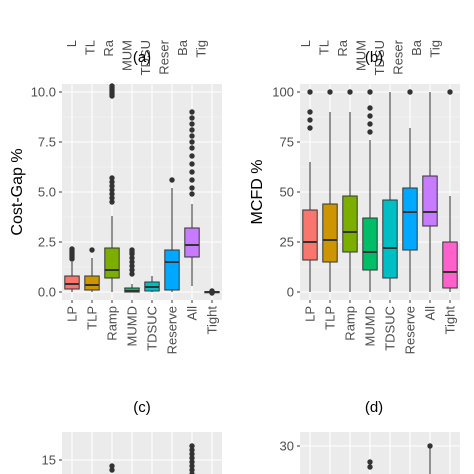  I want to click on panel-label-d: (d), so click(374, 407).